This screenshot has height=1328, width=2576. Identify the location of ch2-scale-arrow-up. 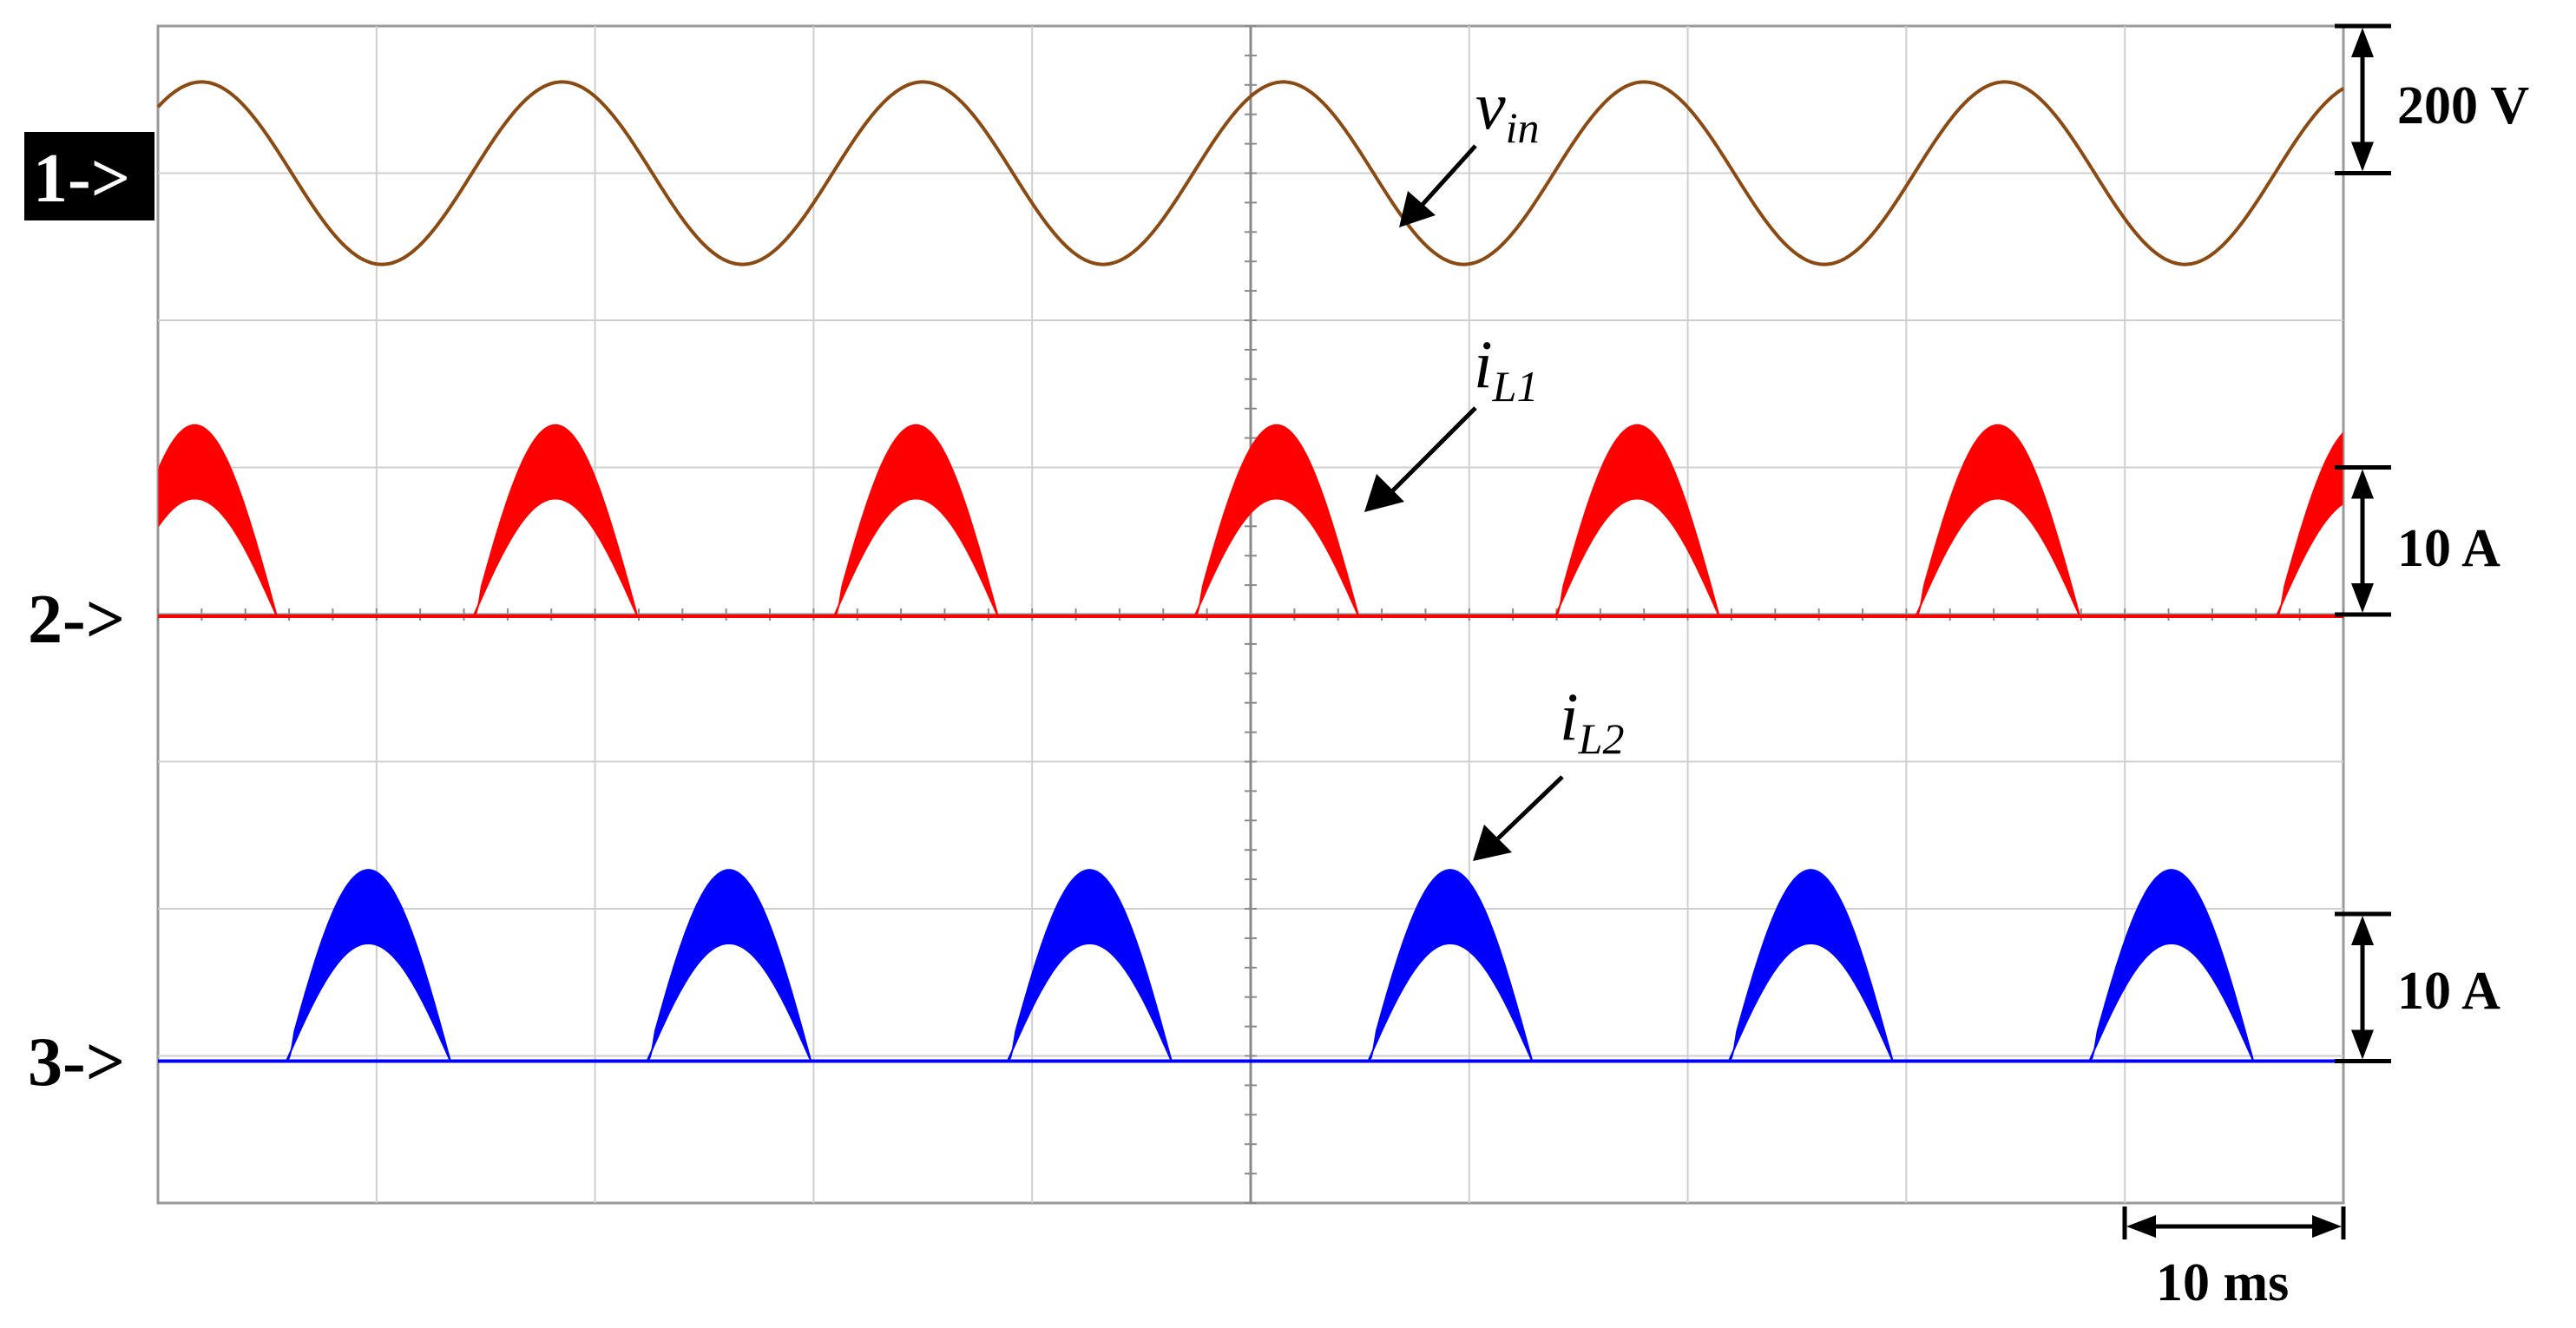
(2362, 484).